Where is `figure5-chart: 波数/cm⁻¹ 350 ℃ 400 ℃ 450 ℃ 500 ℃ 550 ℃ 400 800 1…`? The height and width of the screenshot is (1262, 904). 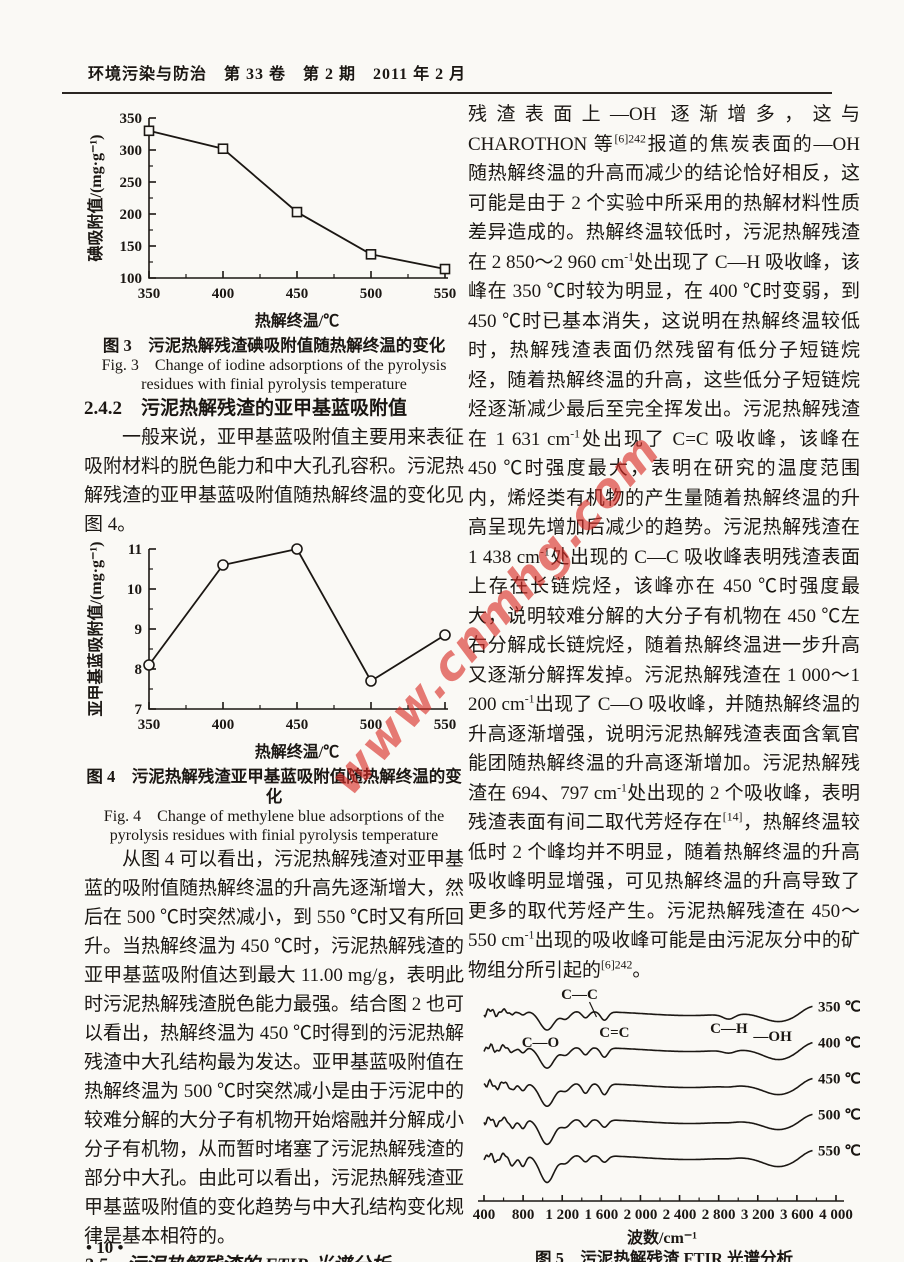
figure5-chart: 波数/cm⁻¹ 350 ℃ 400 ℃ 450 ℃ 500 ℃ 550 ℃ 400 800 1… is located at coordinates (666, 1117).